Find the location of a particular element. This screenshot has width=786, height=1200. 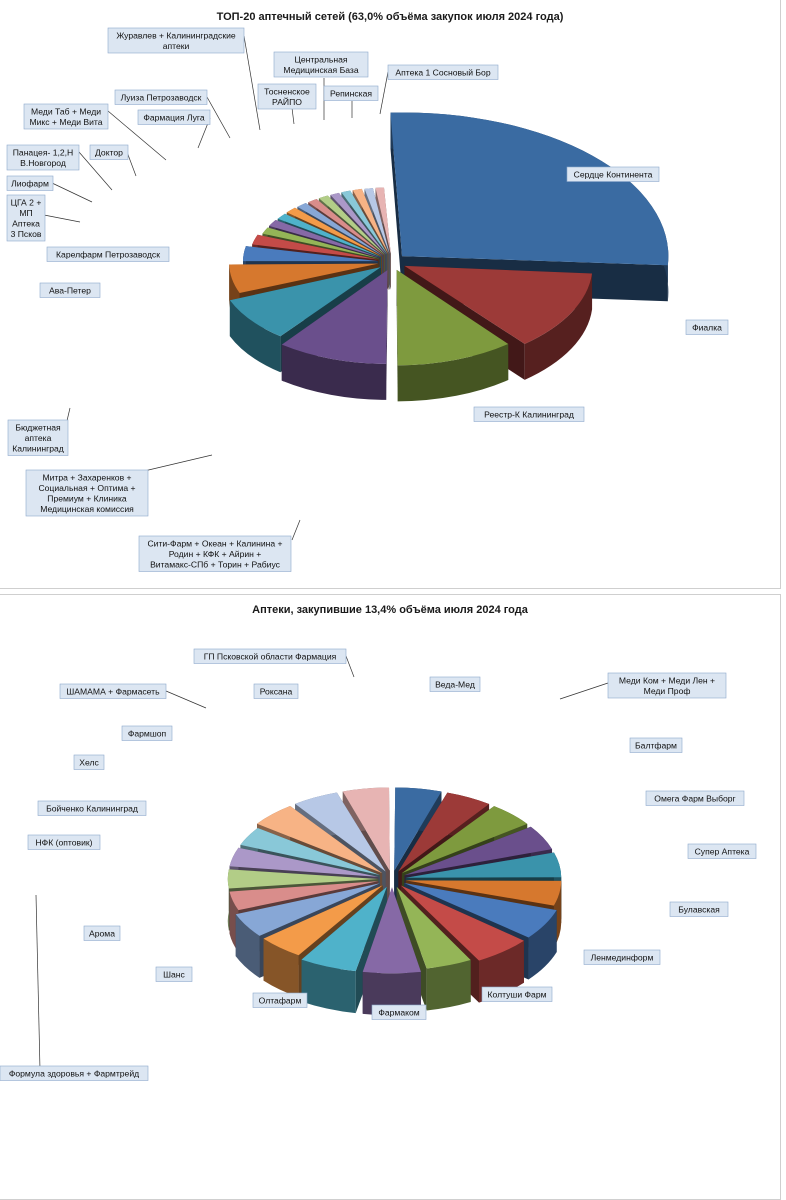

slice-label: ЦГА 2 + МП Аптека 3 Псков is located at coordinates (26, 218).